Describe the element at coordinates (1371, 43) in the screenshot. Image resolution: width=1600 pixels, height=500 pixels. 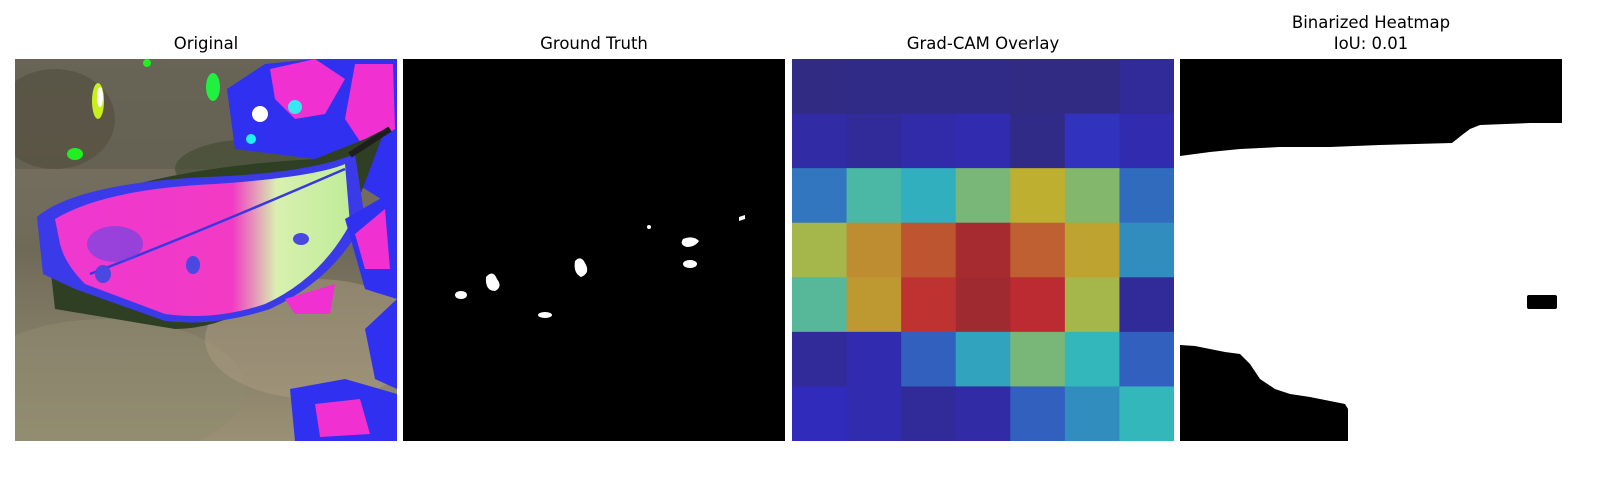
I see `iou-label: IoU: 0.01` at that location.